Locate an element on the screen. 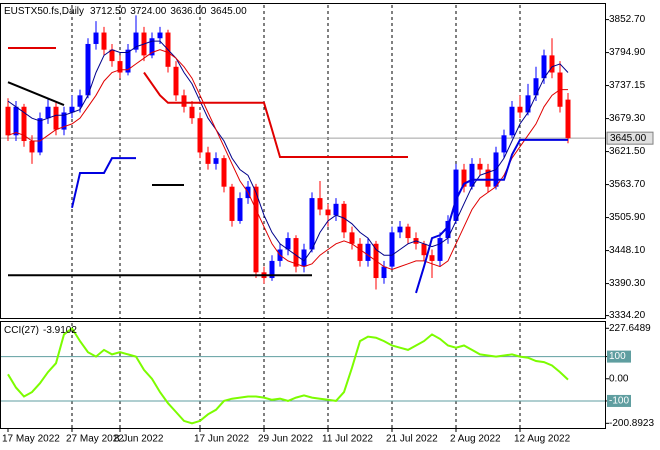 This screenshot has width=660, height=450. x-tick-label: 29 Jun 2022 is located at coordinates (285, 439).